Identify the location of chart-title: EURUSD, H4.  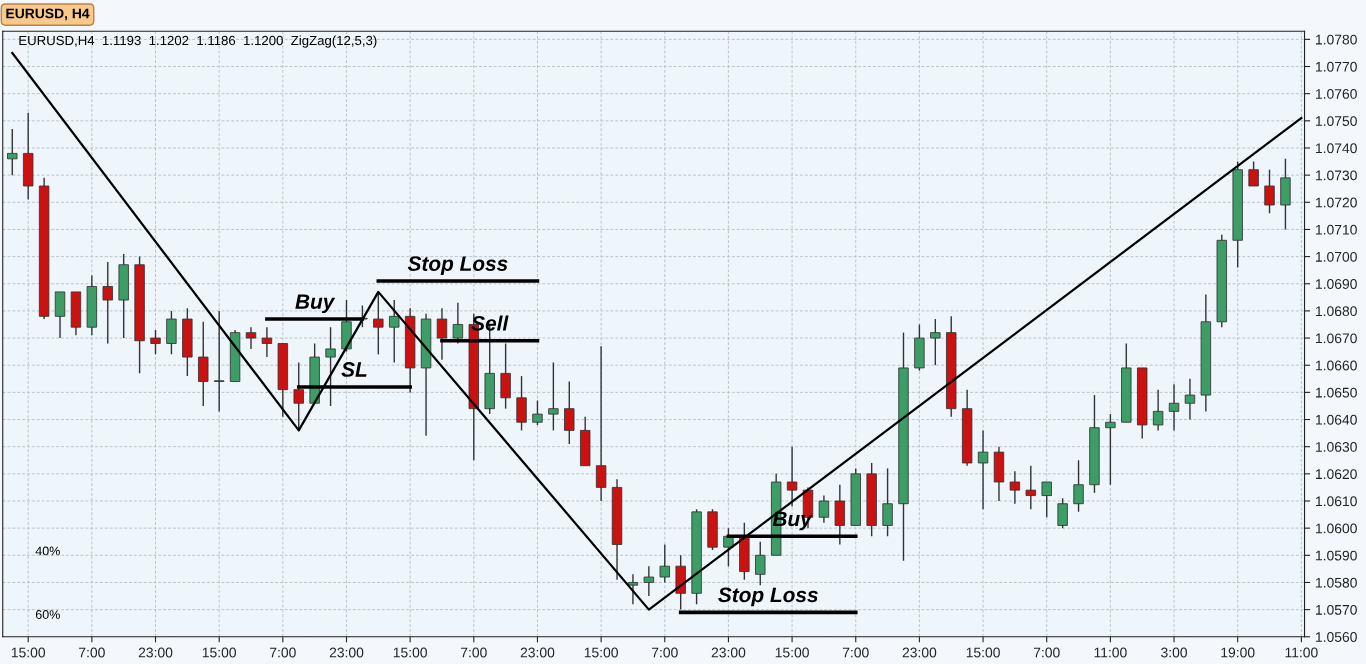
(48, 14).